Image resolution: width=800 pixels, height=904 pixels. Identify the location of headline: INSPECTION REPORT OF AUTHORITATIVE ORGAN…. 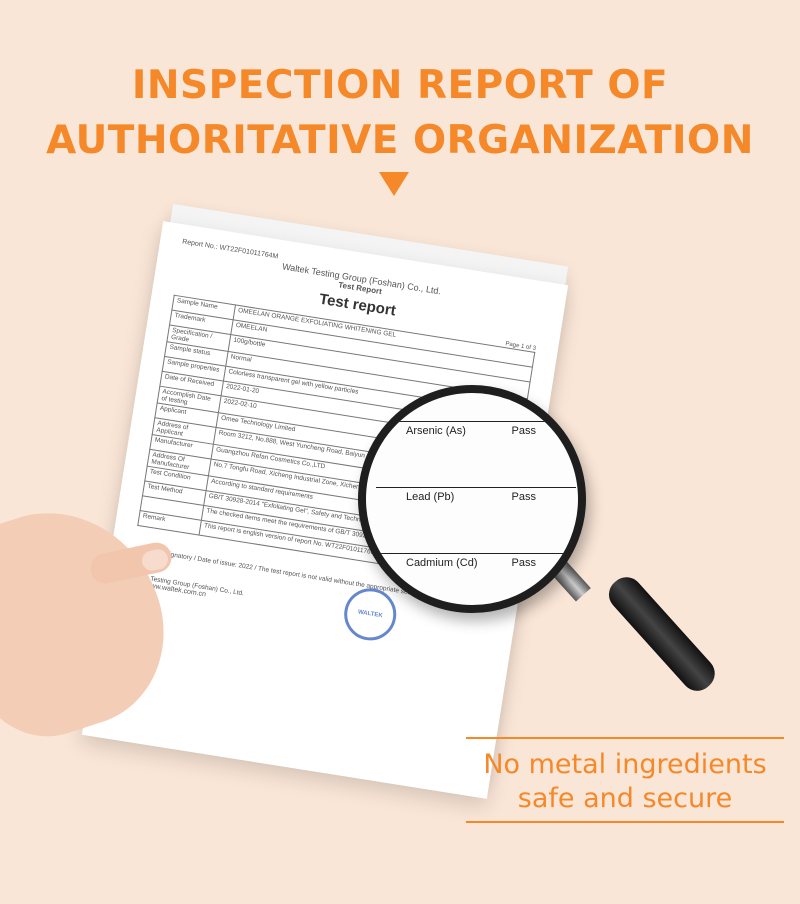
(400, 113).